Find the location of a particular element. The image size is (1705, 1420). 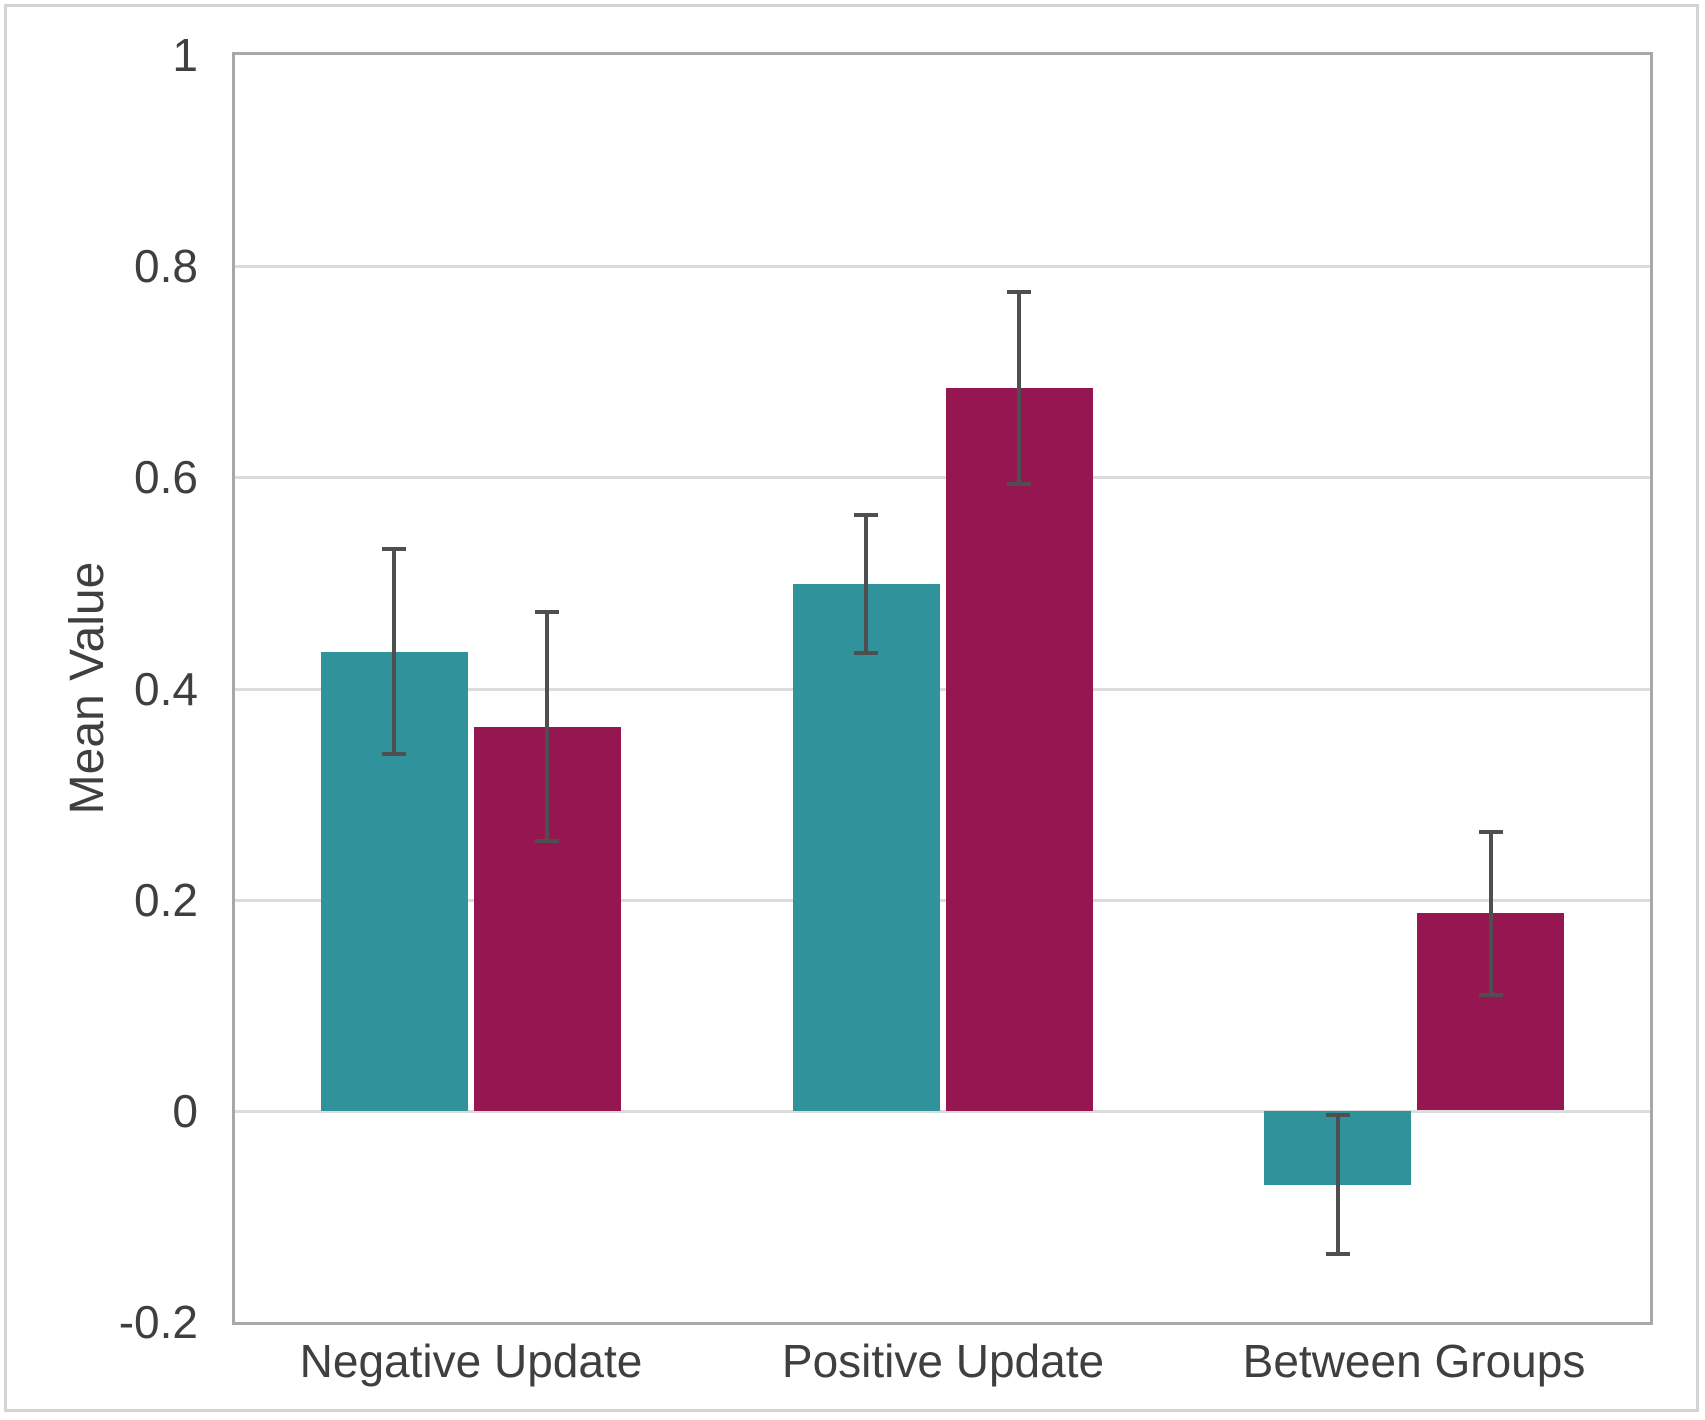

error-bar-line-teal-negative-update is located at coordinates (394, 651).